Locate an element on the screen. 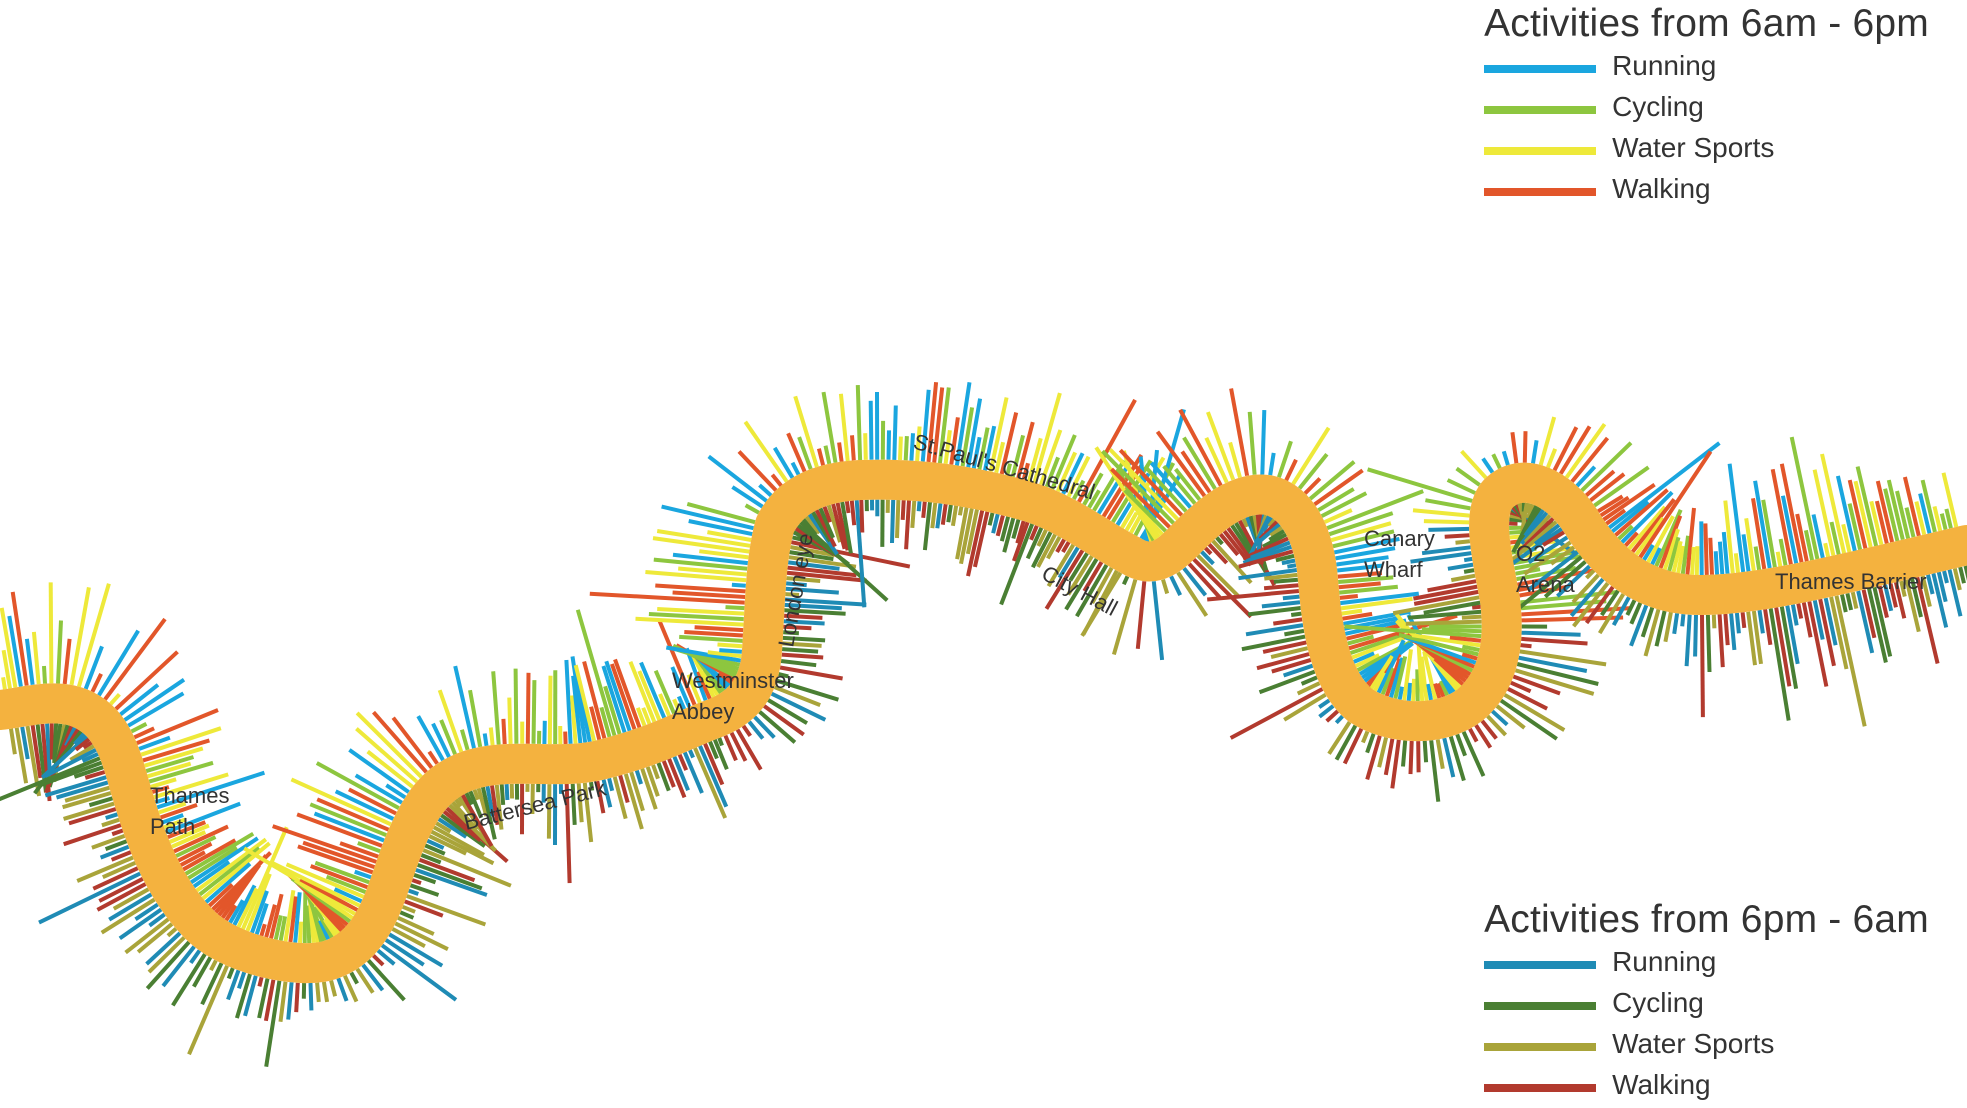 Image resolution: width=1967 pixels, height=1108 pixels. legend-day-item-walking: Walking is located at coordinates (1706, 191).